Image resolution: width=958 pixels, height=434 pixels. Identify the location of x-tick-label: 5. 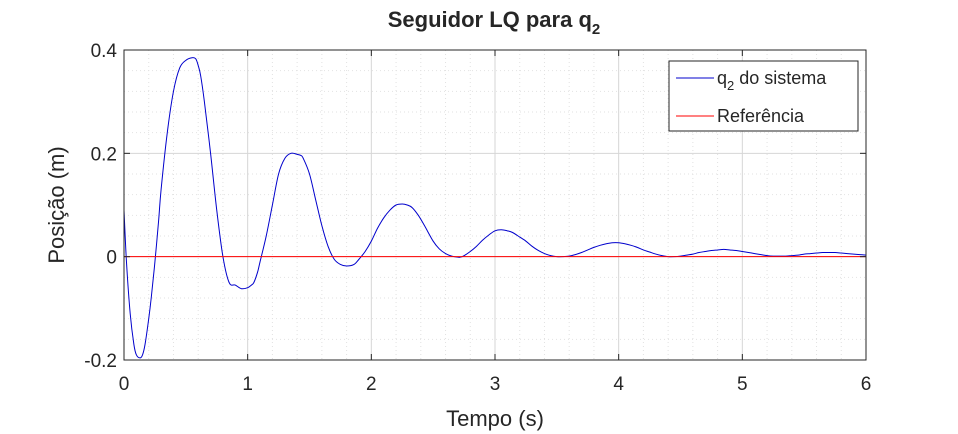
(742, 384).